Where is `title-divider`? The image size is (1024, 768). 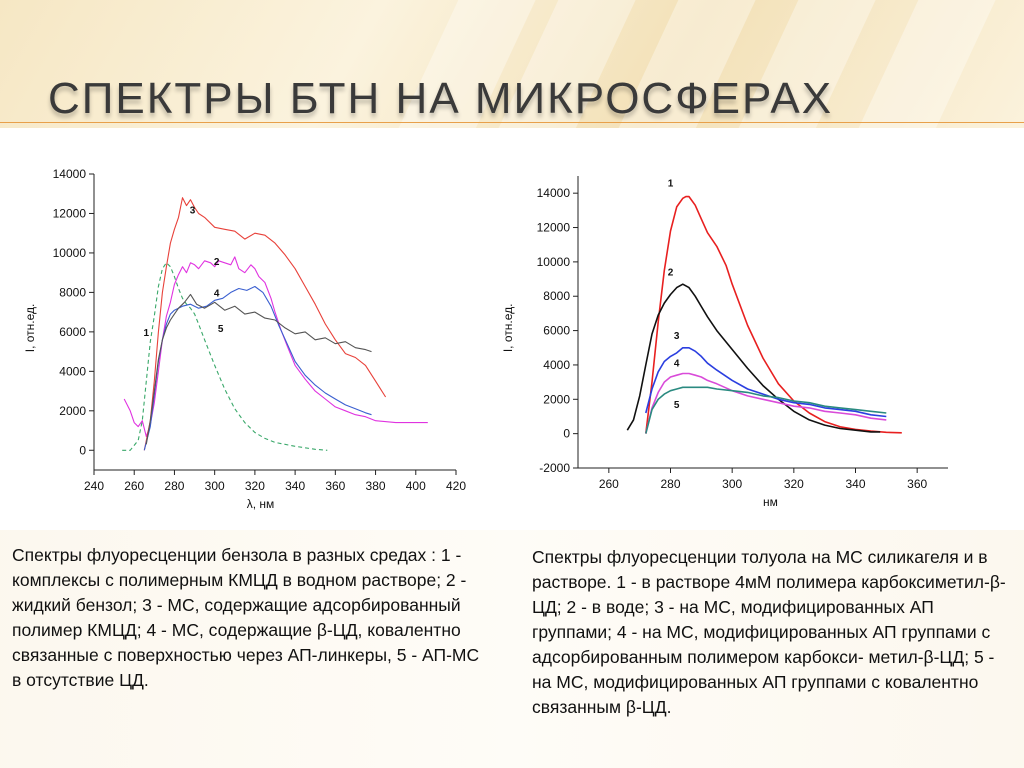
title-divider is located at coordinates (512, 122).